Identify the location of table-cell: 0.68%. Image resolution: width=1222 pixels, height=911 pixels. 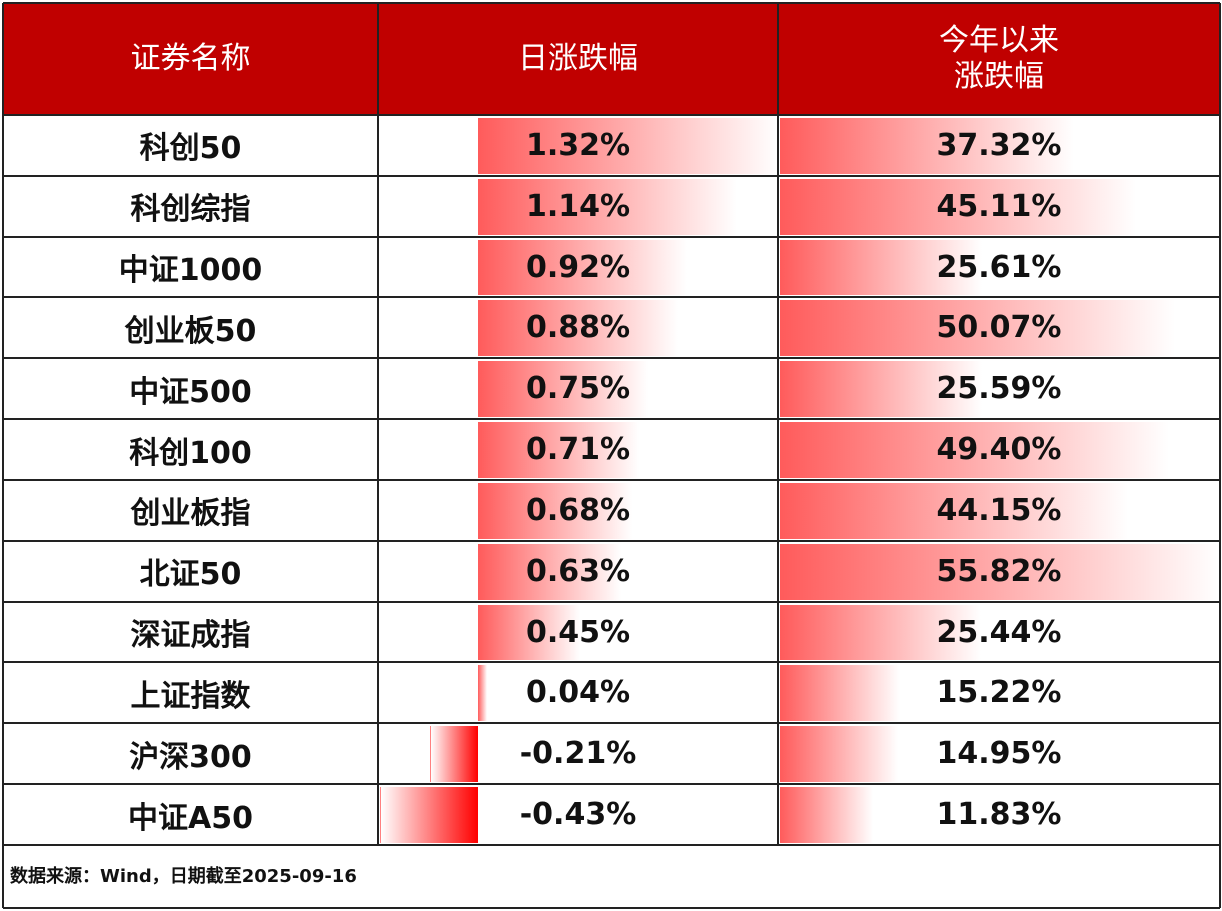
(578, 510).